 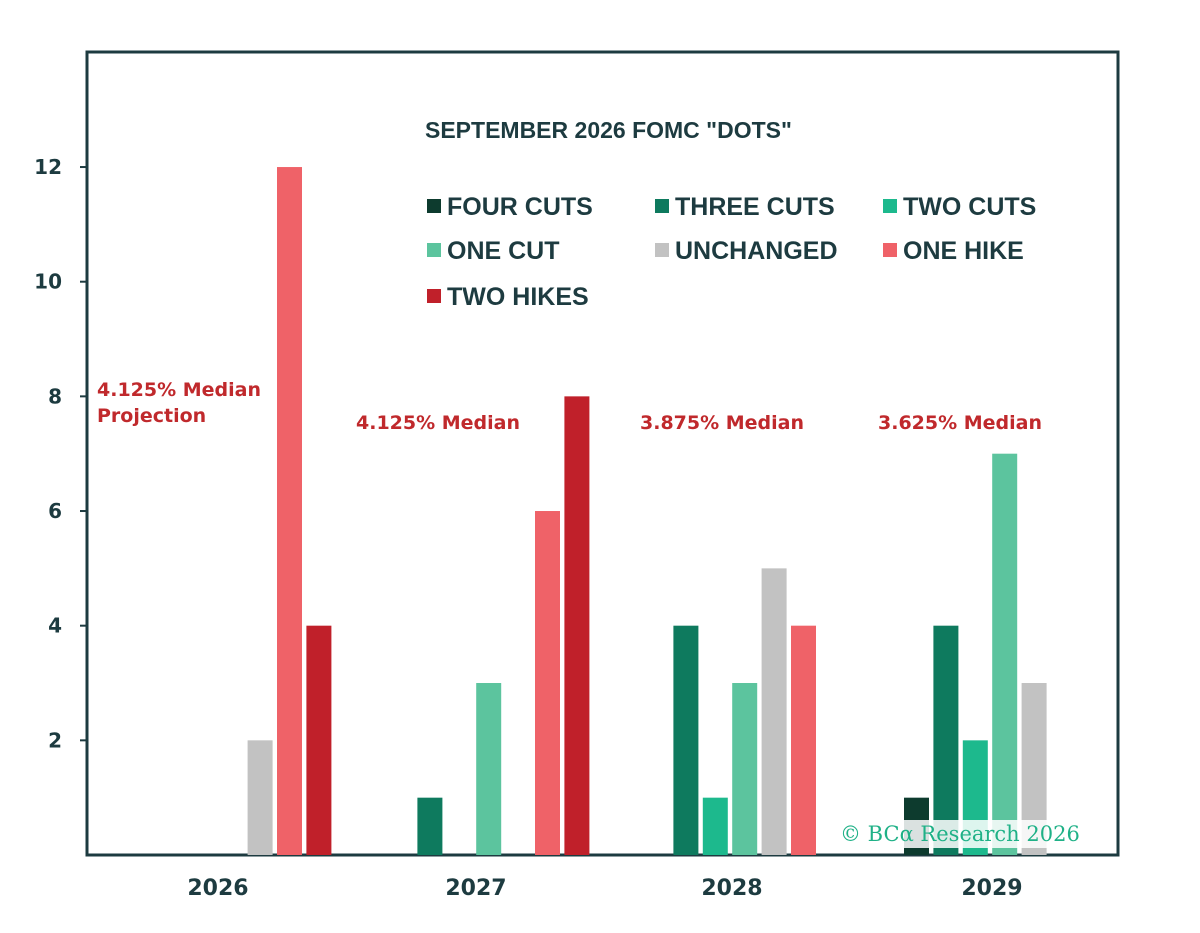 I want to click on legend-label: UNCHANGED, so click(x=756, y=251).